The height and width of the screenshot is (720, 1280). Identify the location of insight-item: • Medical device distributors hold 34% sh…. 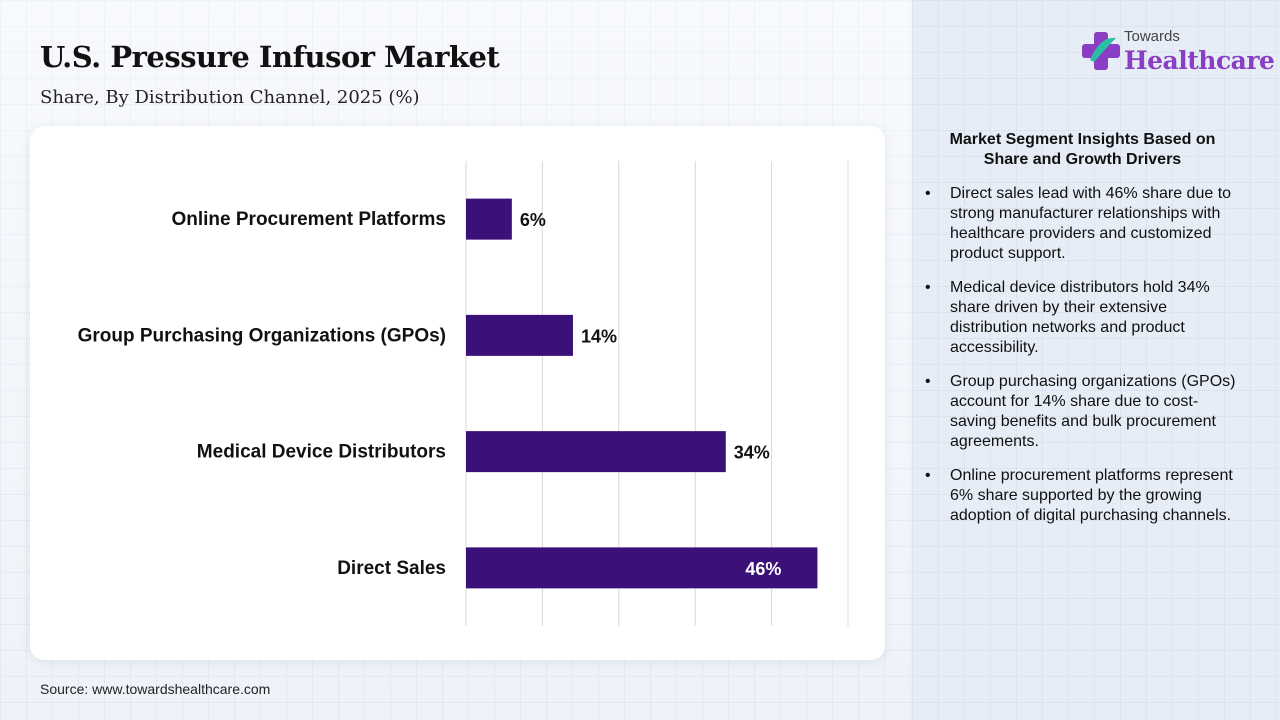
(1082, 318).